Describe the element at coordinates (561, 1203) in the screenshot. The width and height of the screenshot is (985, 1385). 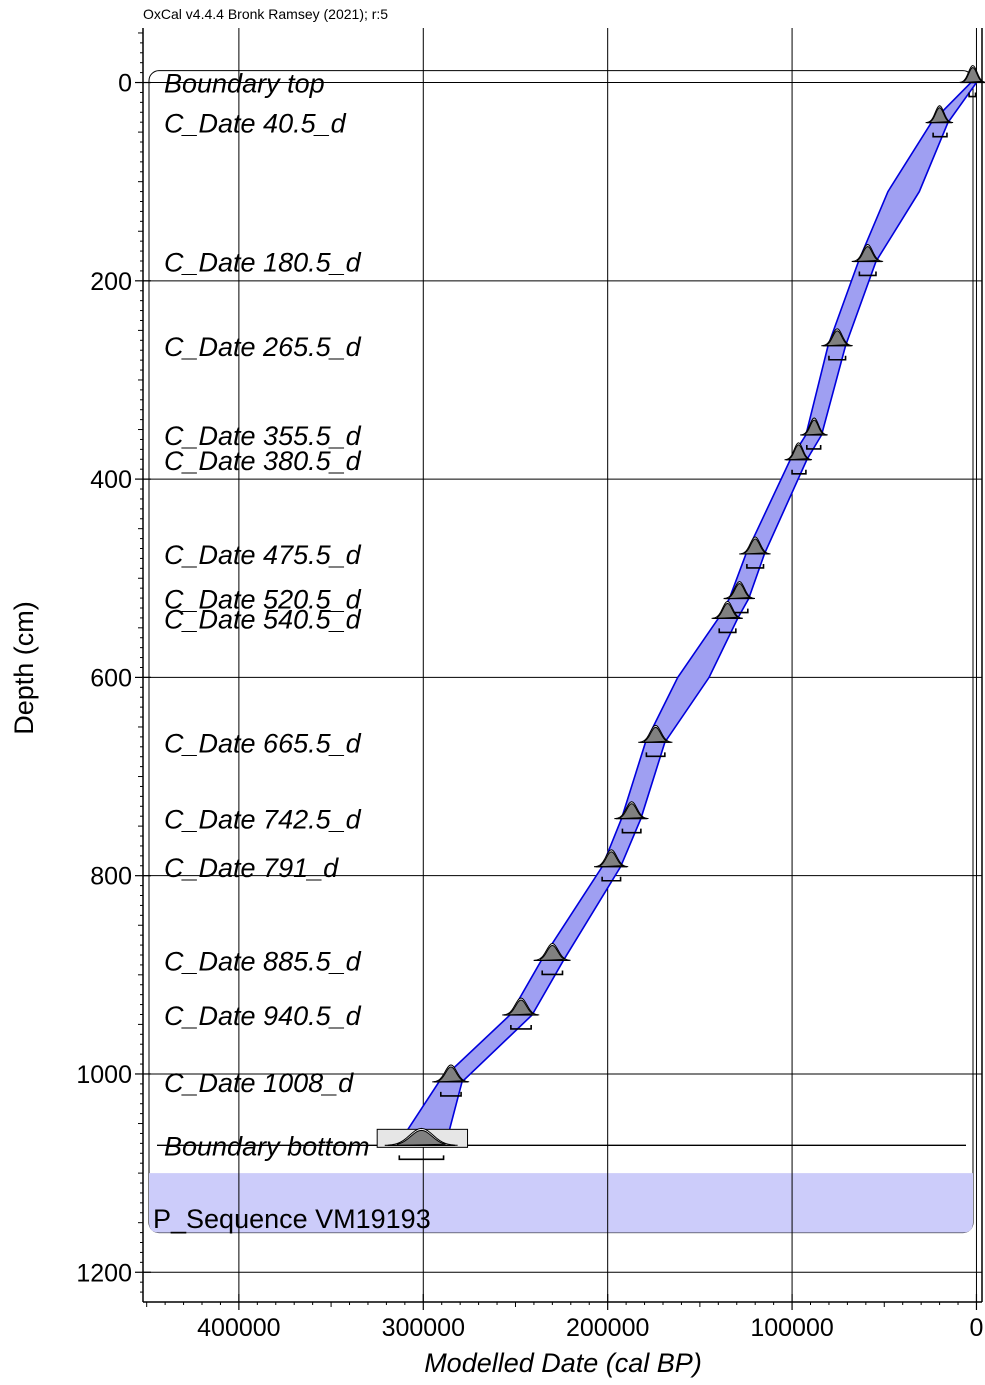
I see `sequence-band` at that location.